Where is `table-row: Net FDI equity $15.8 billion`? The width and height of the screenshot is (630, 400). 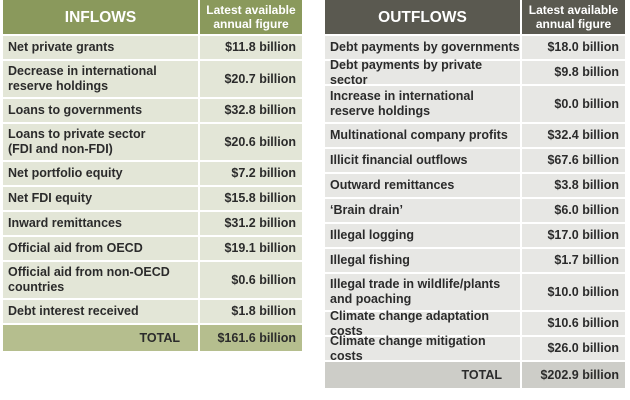 table-row: Net FDI equity $15.8 billion is located at coordinates (152, 198).